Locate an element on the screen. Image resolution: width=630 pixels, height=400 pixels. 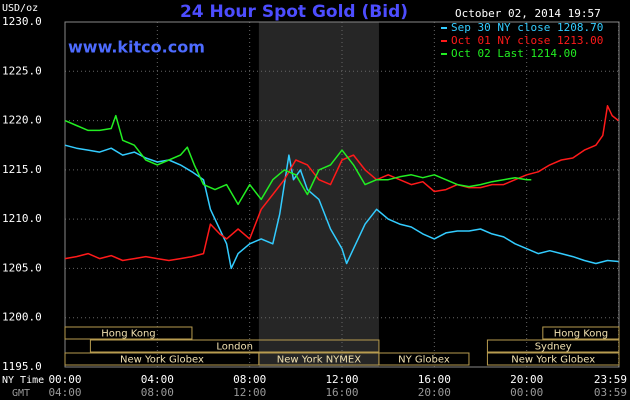
timestamp: October 02, 2014 19:57 is located at coordinates (528, 13).